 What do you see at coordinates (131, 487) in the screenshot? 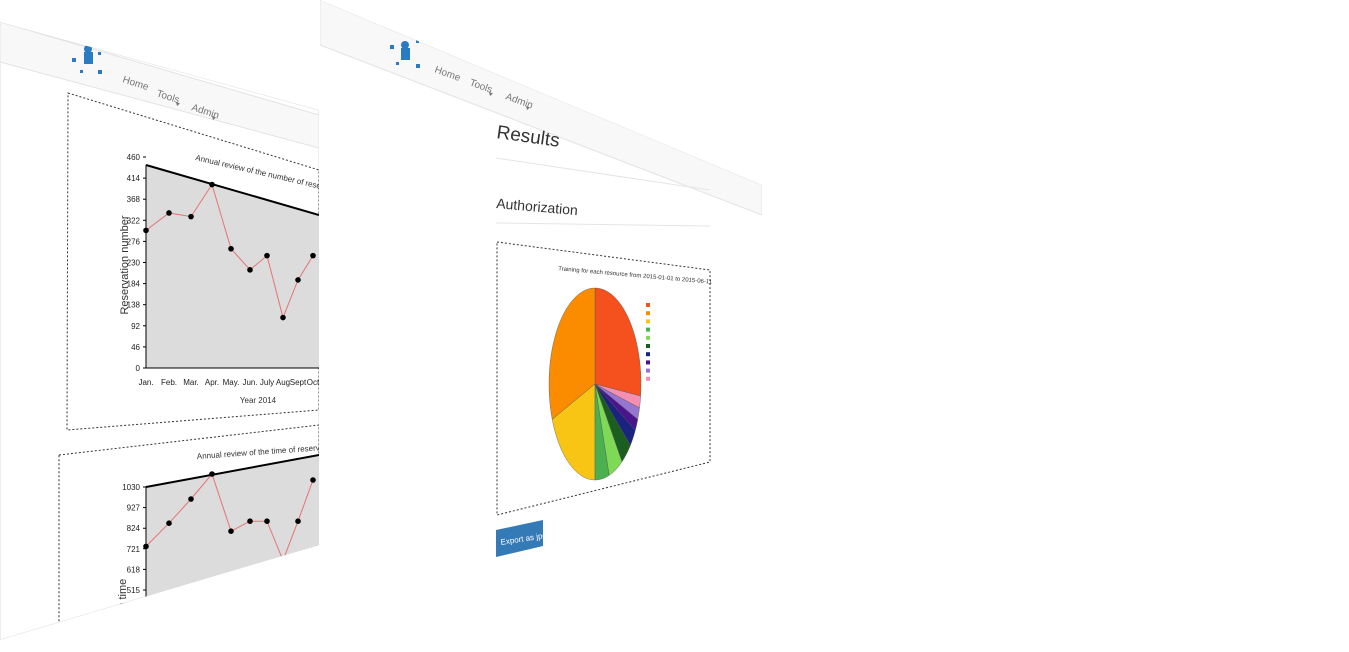
I see `y-tick-label: 1030` at bounding box center [131, 487].